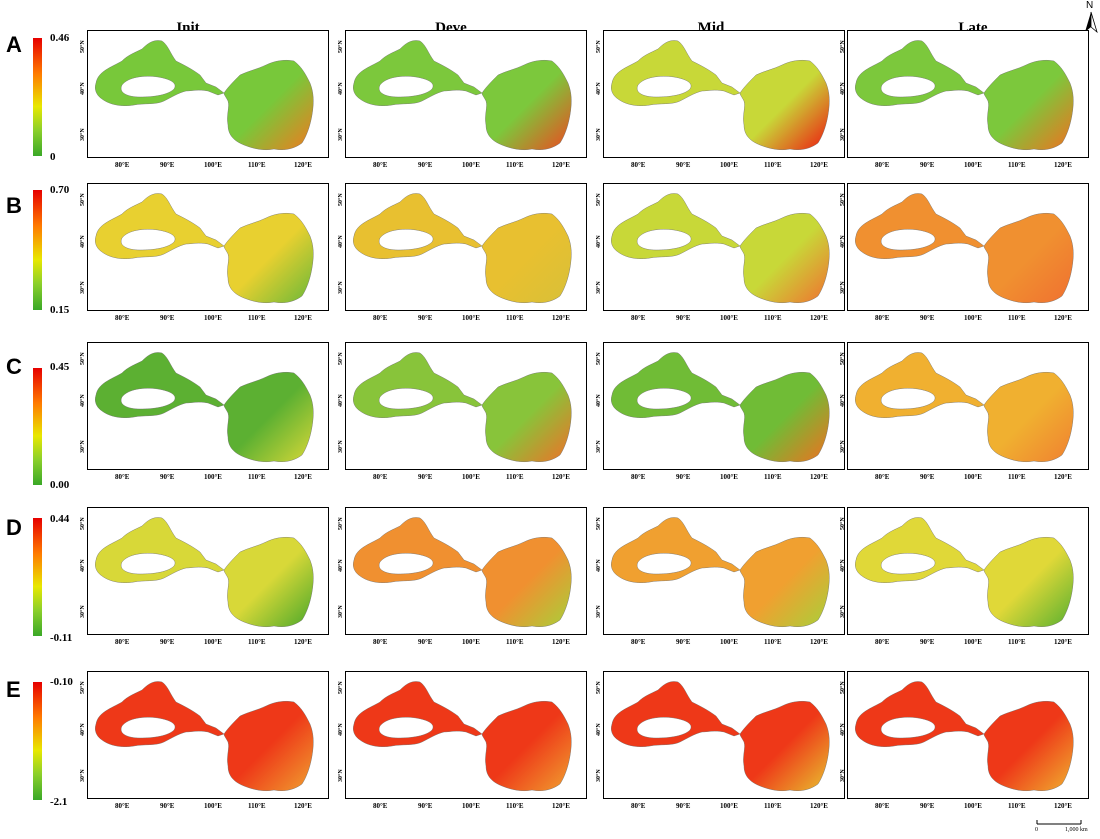 This screenshot has width=1100, height=839. I want to click on colorbar-b-max: 0.70, so click(60, 190).